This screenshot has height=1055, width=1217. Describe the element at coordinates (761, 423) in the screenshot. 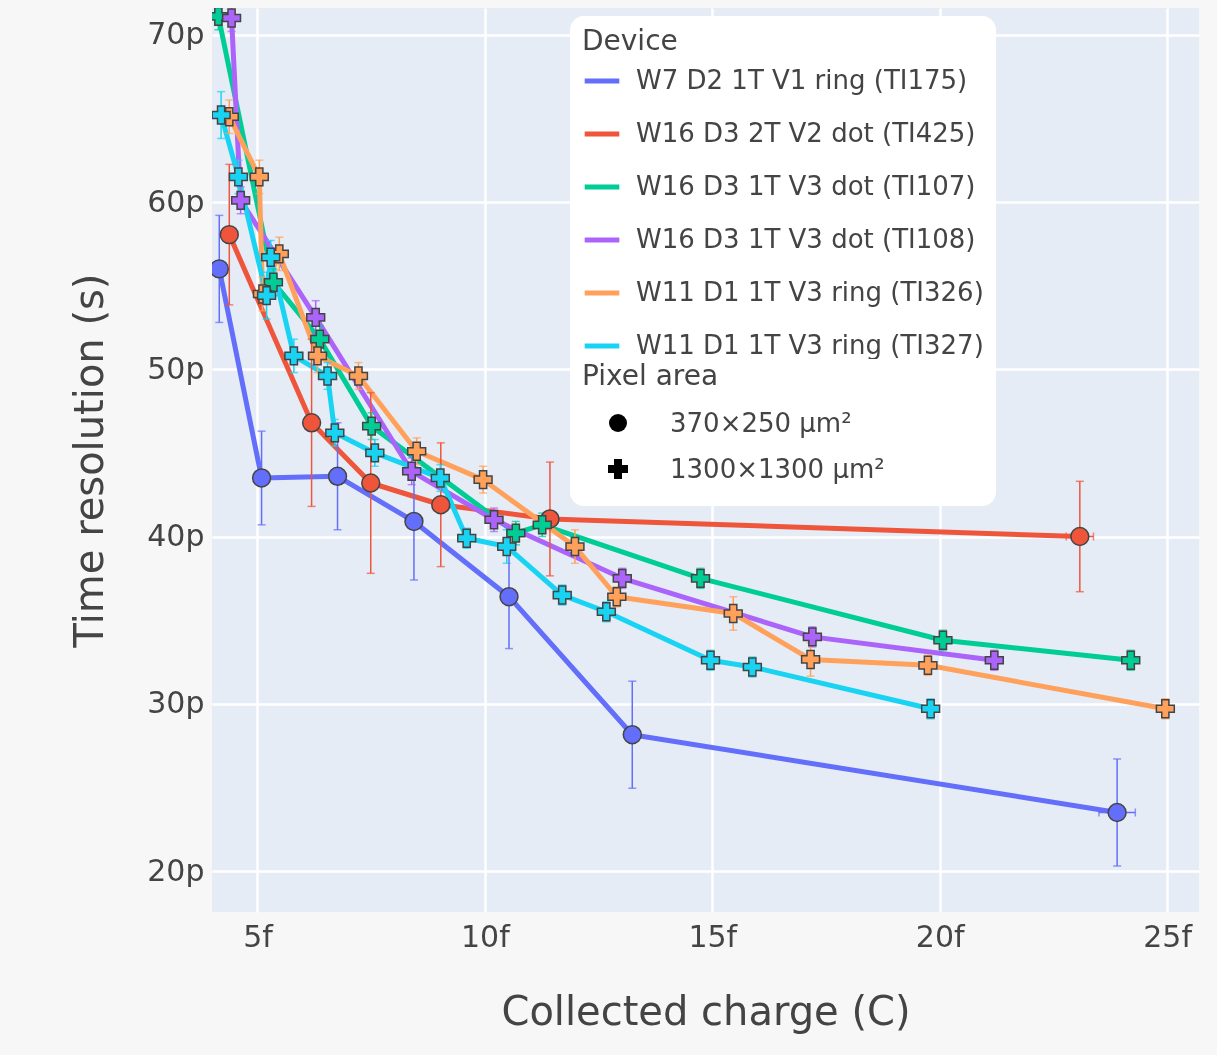

I see `annotation: 370×250 µm²` at that location.